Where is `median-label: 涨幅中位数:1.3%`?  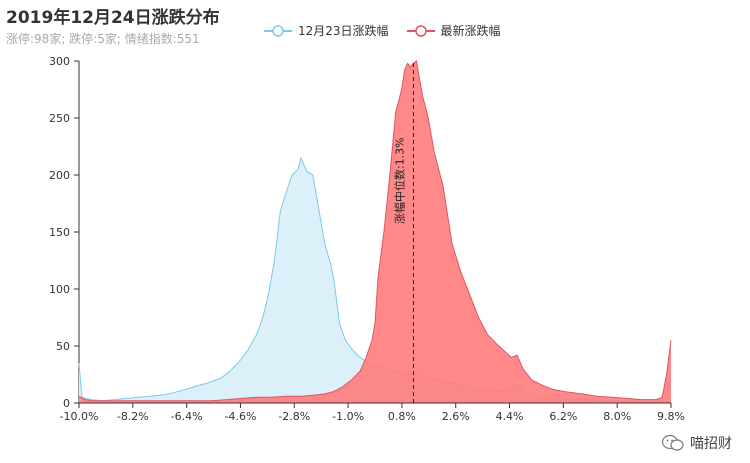 median-label: 涨幅中位数:1.3% is located at coordinates (399, 180).